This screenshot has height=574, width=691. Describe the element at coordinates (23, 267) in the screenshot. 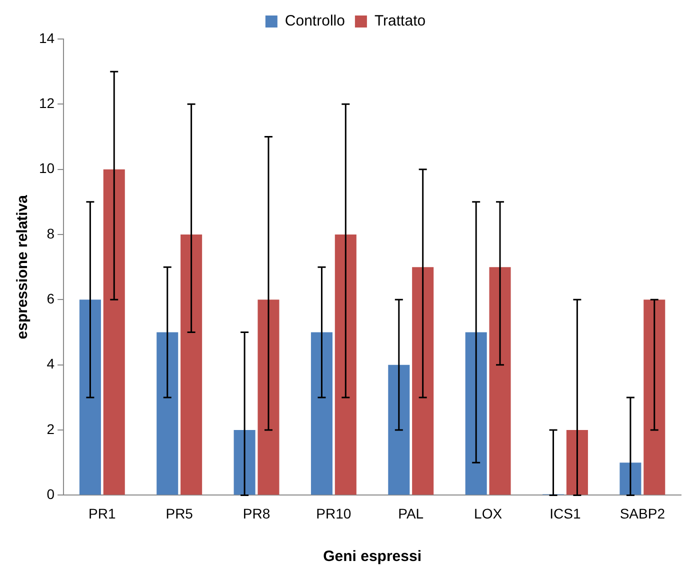

I see `y-axis-title: espressione relativa` at that location.